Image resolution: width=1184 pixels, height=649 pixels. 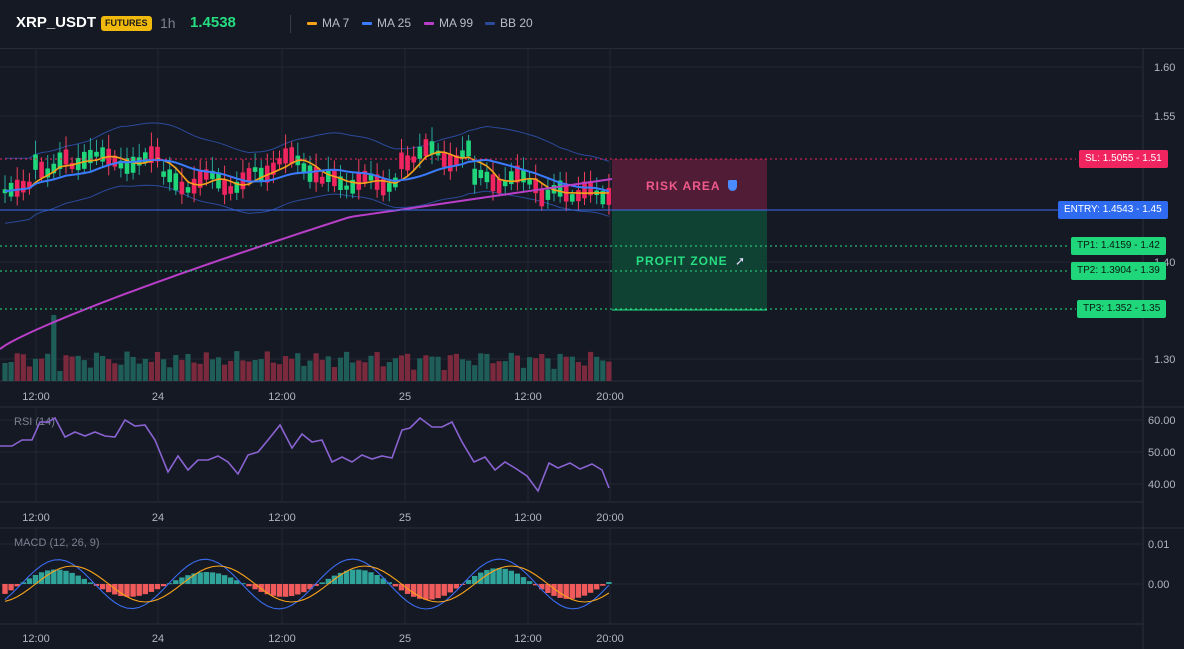 I want to click on macd-signal-line, so click(x=307, y=584).